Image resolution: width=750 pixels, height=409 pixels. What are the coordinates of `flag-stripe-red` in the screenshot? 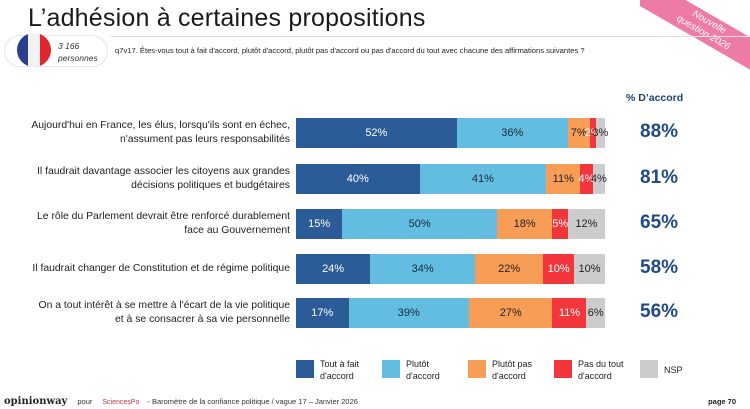 It's located at (45, 50).